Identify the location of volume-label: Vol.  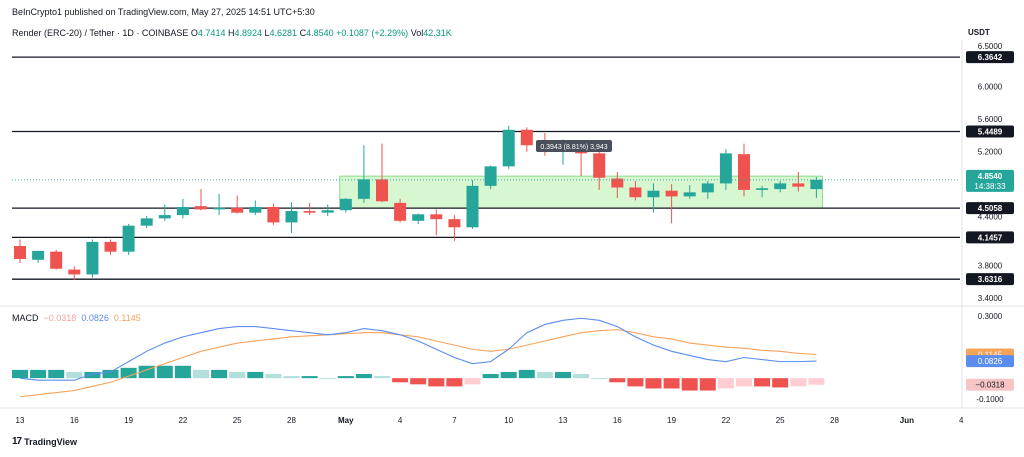
(417, 33).